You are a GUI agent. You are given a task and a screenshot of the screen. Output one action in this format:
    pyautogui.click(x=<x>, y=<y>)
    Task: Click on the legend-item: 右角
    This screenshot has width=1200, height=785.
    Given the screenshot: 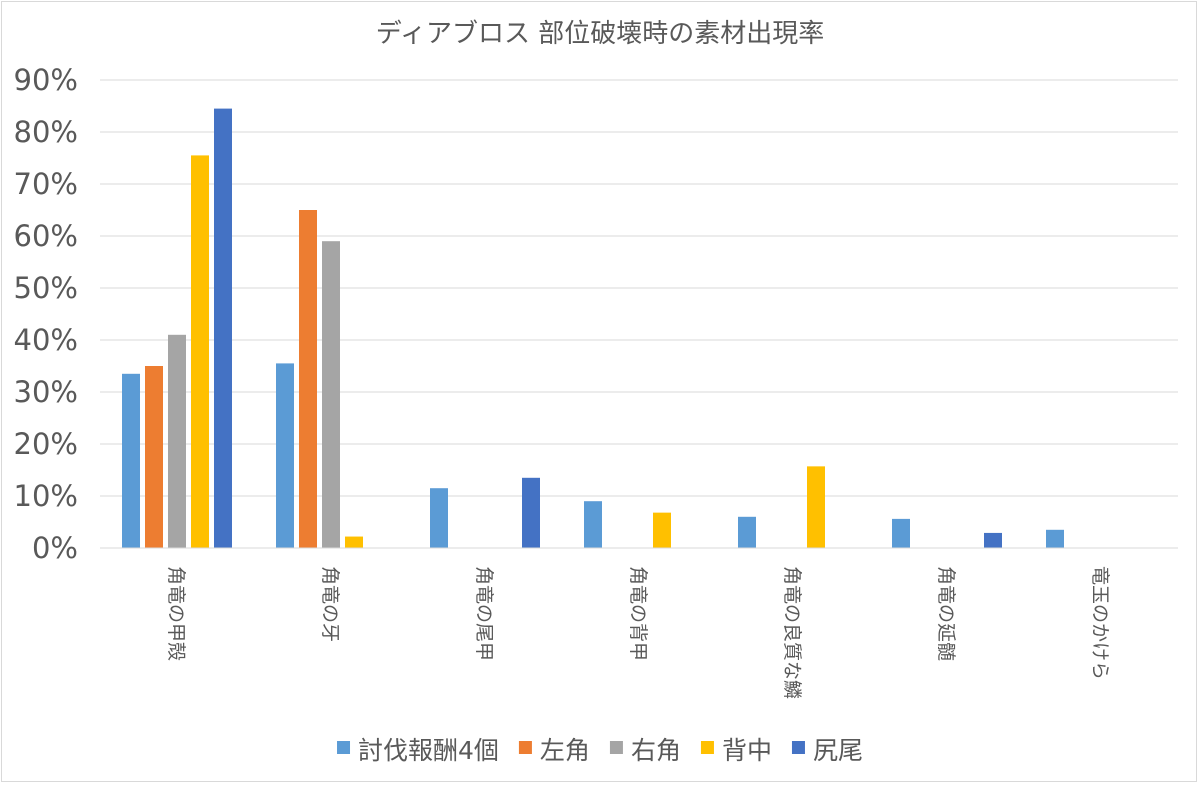 What is the action you would take?
    pyautogui.click(x=645, y=750)
    